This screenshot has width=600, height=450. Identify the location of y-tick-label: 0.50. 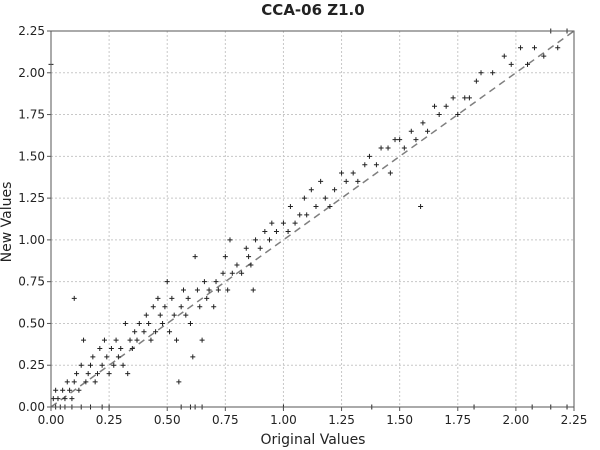
(31, 323).